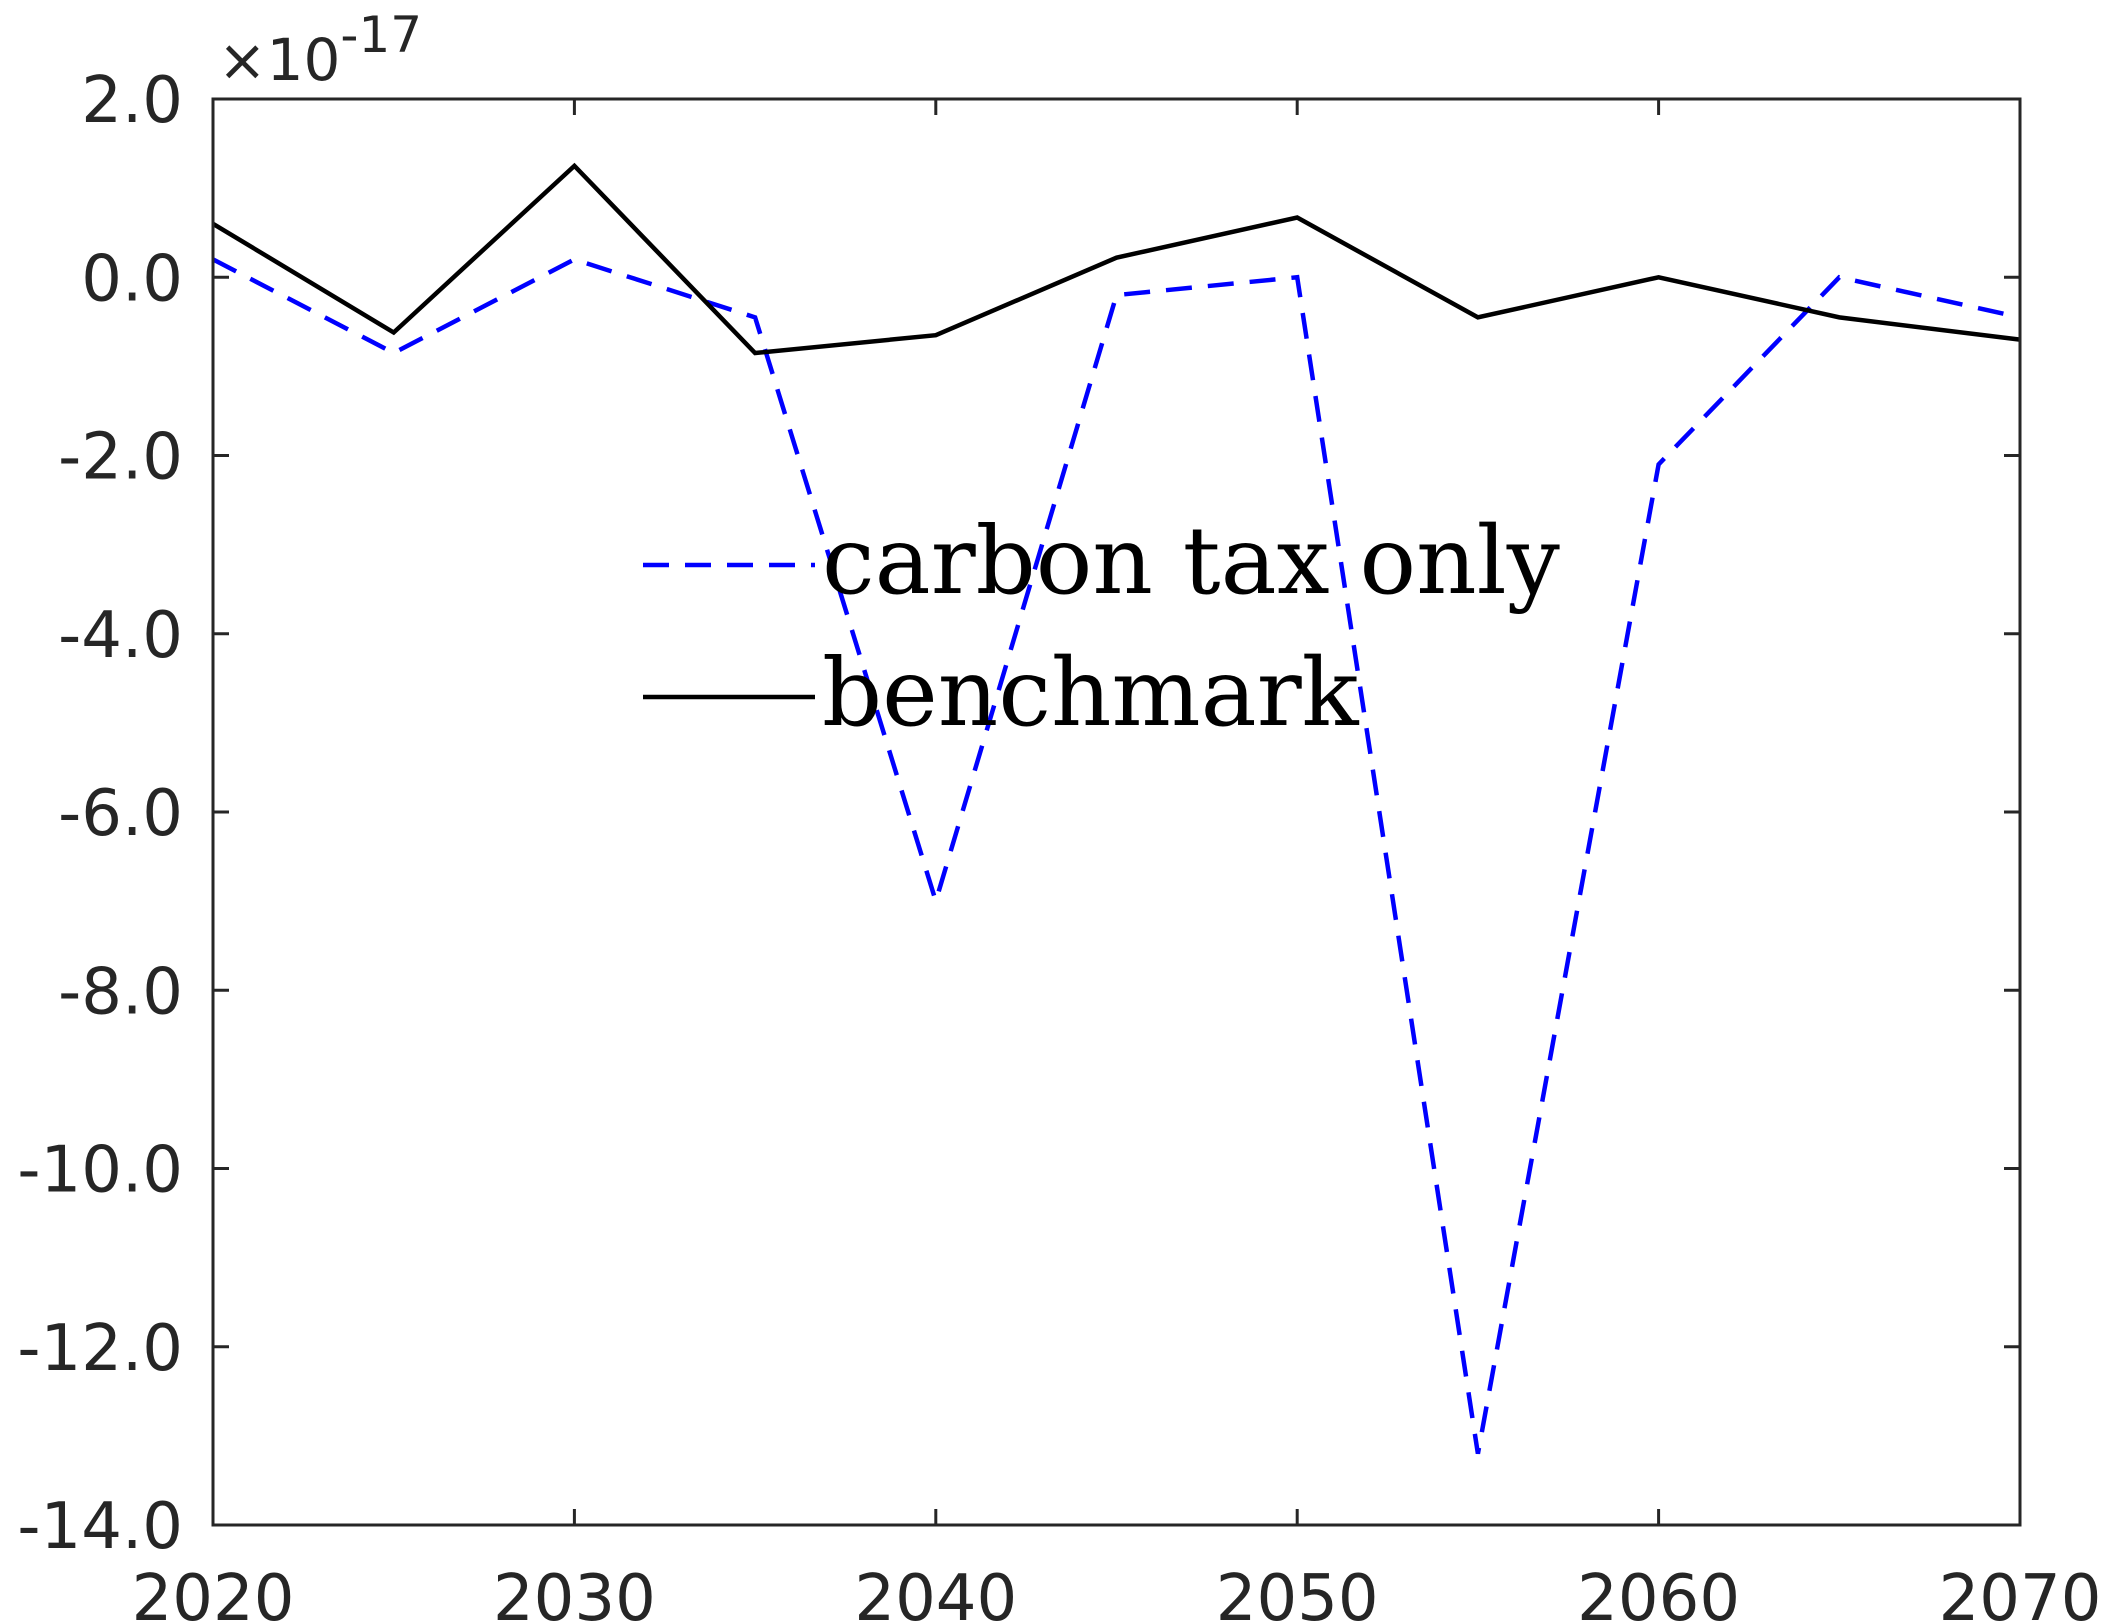 The width and height of the screenshot is (2109, 1622). I want to click on x-tick-label: 2060, so click(1658, 1592).